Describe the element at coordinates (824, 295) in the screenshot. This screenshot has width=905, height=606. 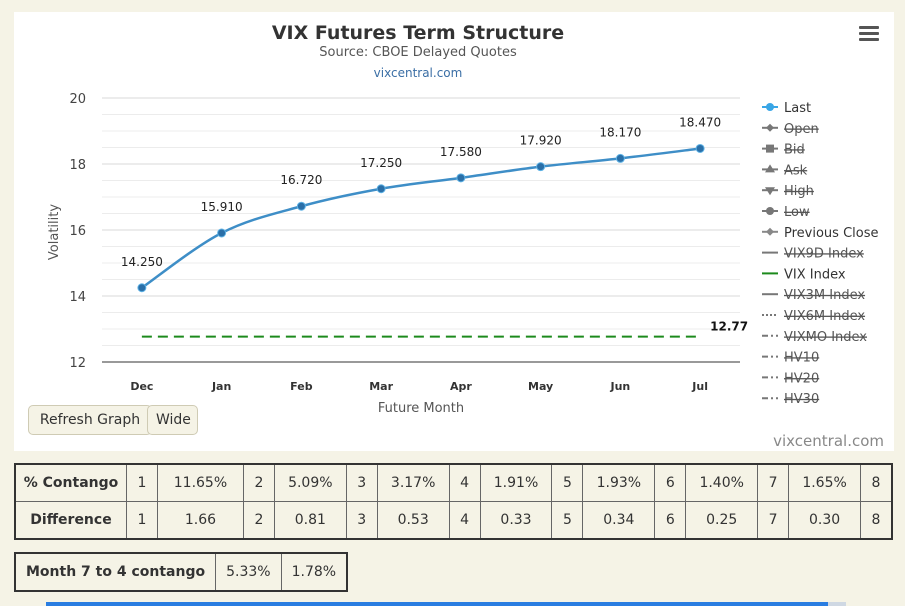
I see `legend-item: VIX3M Index` at that location.